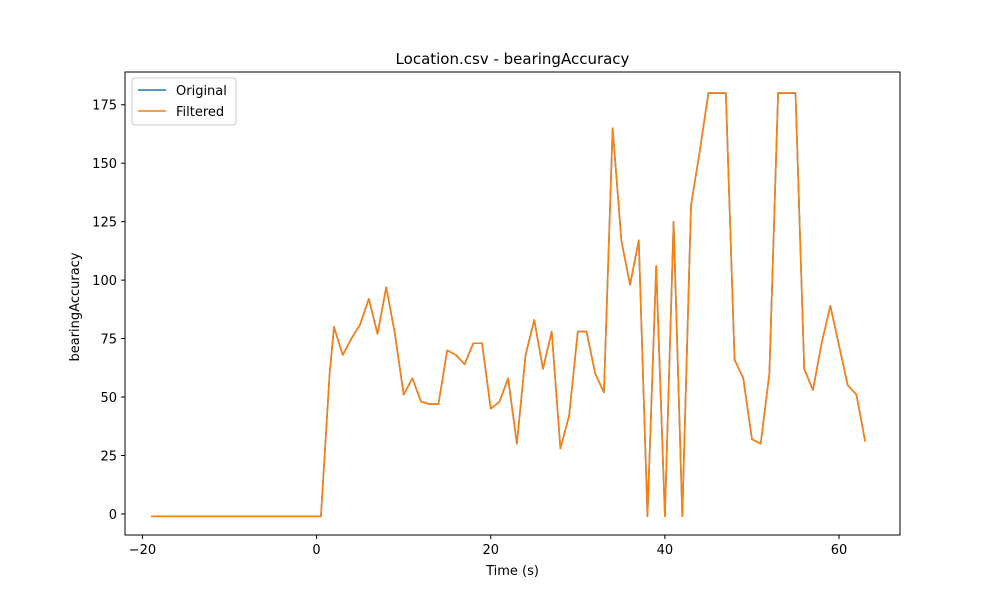 This screenshot has height=604, width=1000. What do you see at coordinates (108, 340) in the screenshot?
I see `y-tick-label: 75` at bounding box center [108, 340].